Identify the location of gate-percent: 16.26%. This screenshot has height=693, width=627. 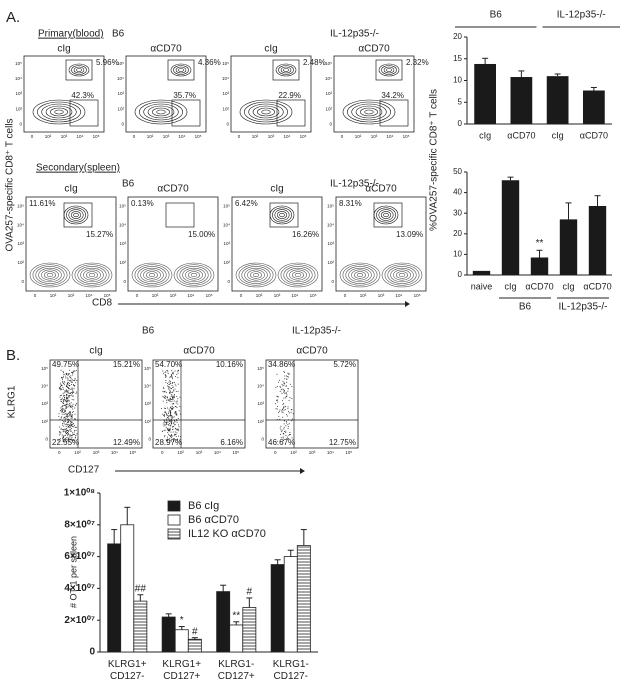
(305, 234).